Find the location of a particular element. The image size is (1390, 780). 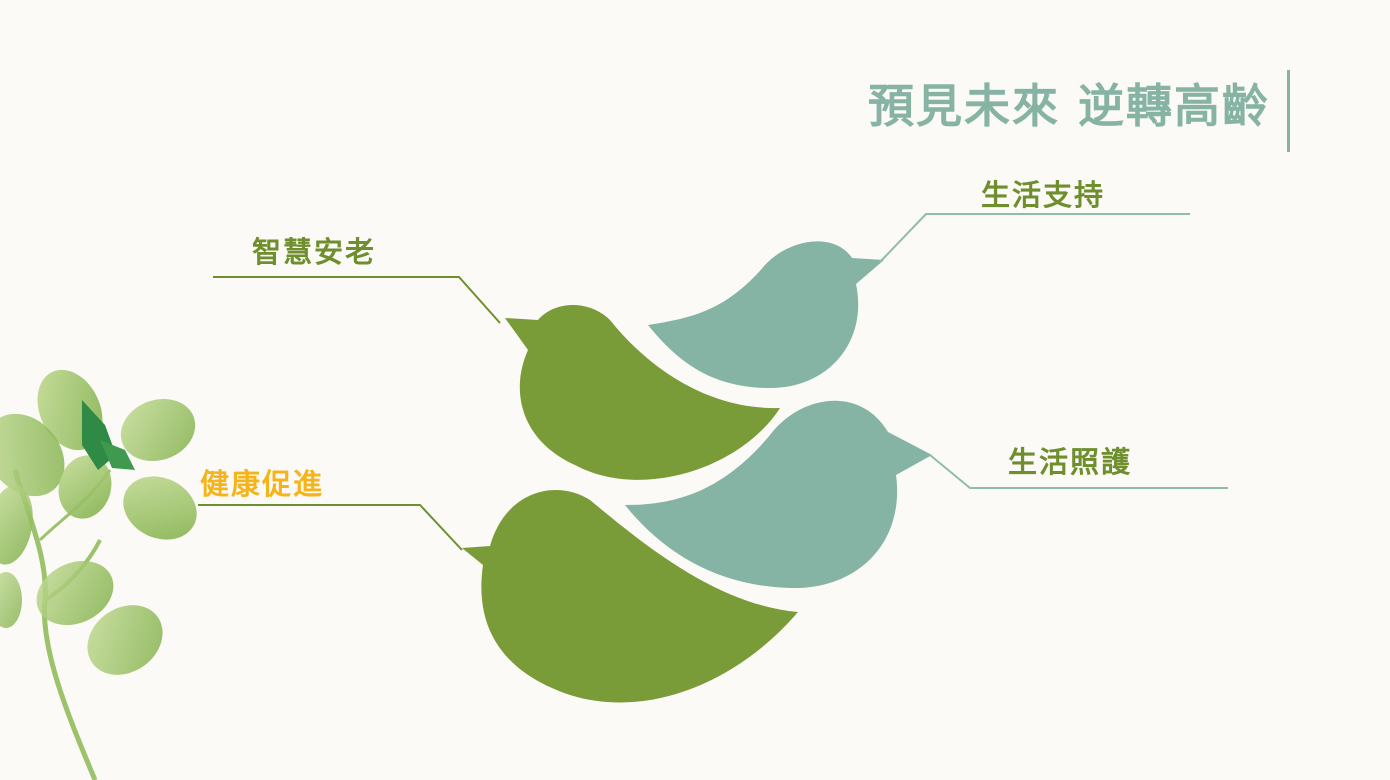

connector-life-care is located at coordinates (1078, 471).